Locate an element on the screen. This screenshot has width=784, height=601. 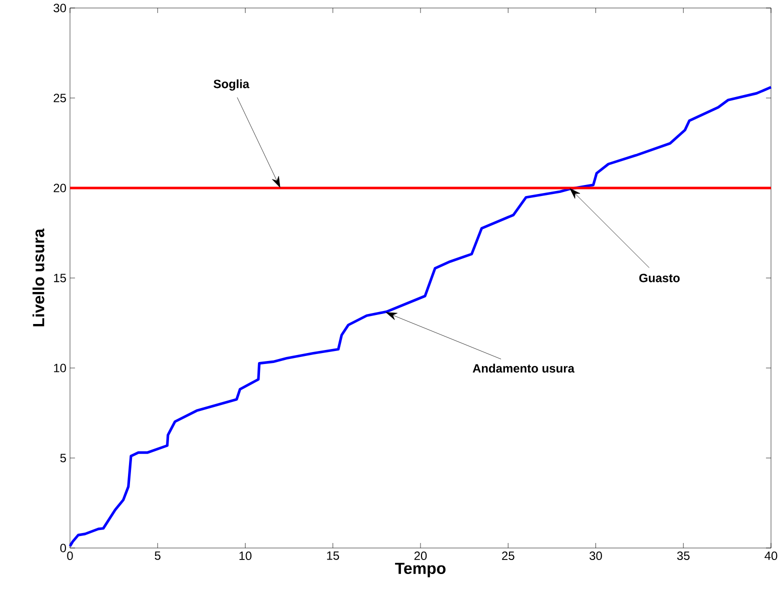
x-tick-label: 5 is located at coordinates (157, 556).